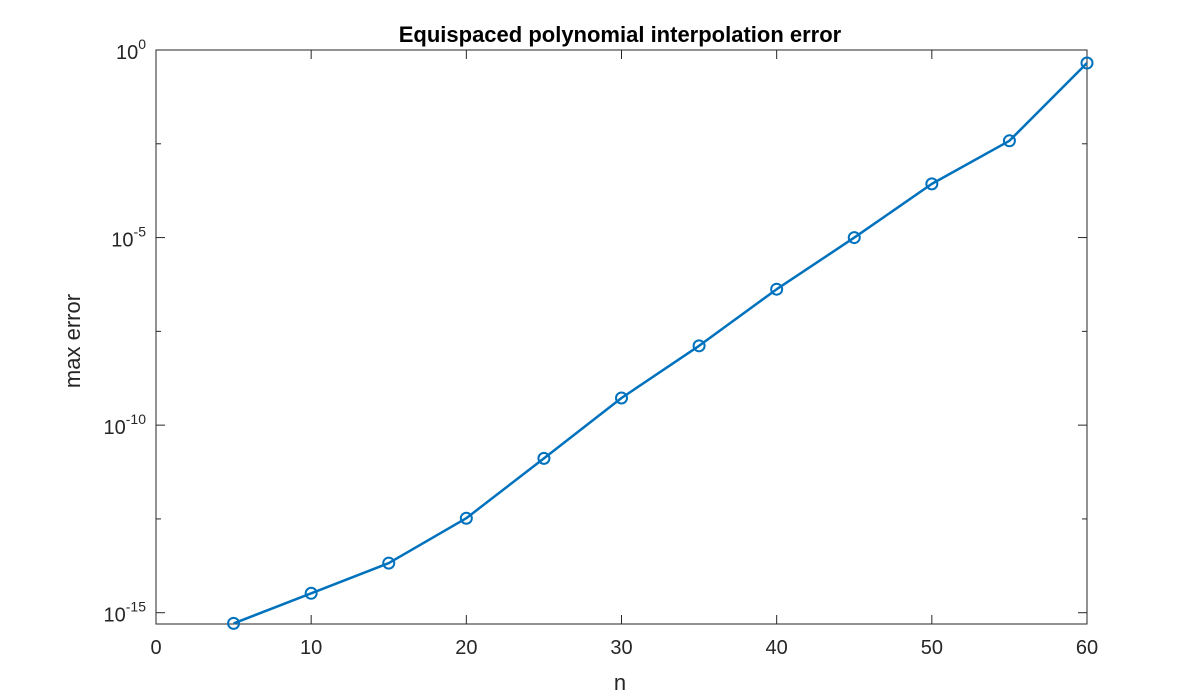  Describe the element at coordinates (777, 648) in the screenshot. I see `x-tick-label: 40` at that location.